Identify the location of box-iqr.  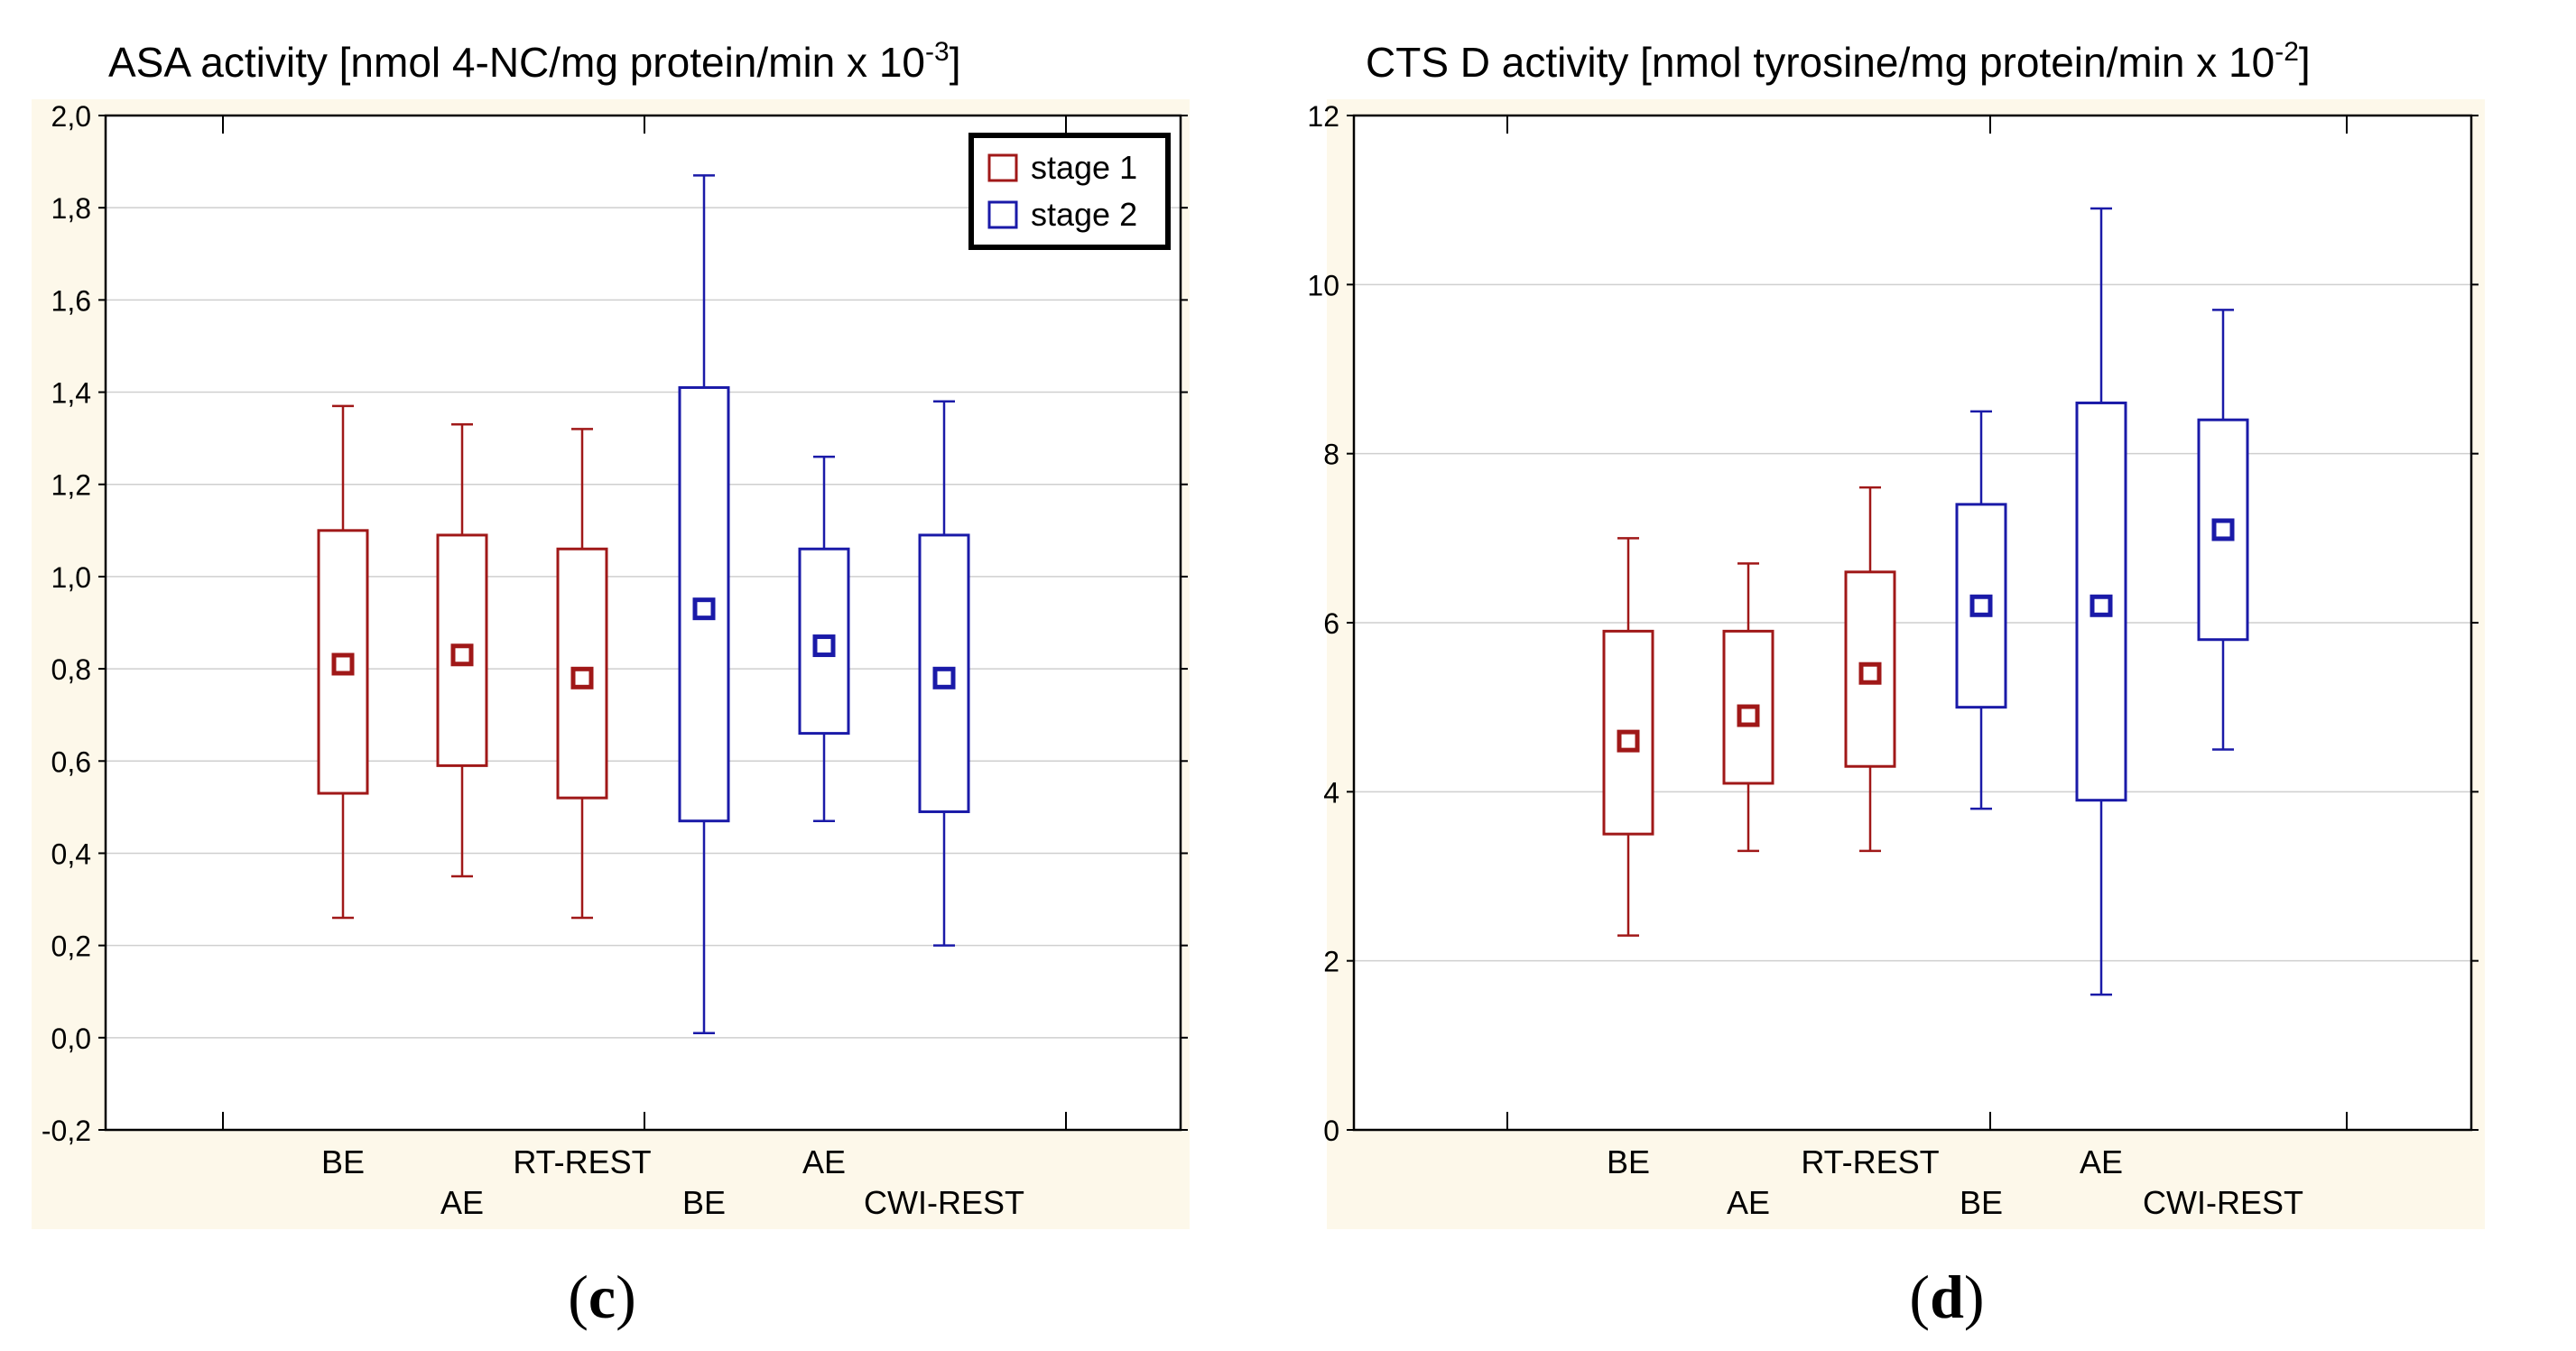
(1981, 606).